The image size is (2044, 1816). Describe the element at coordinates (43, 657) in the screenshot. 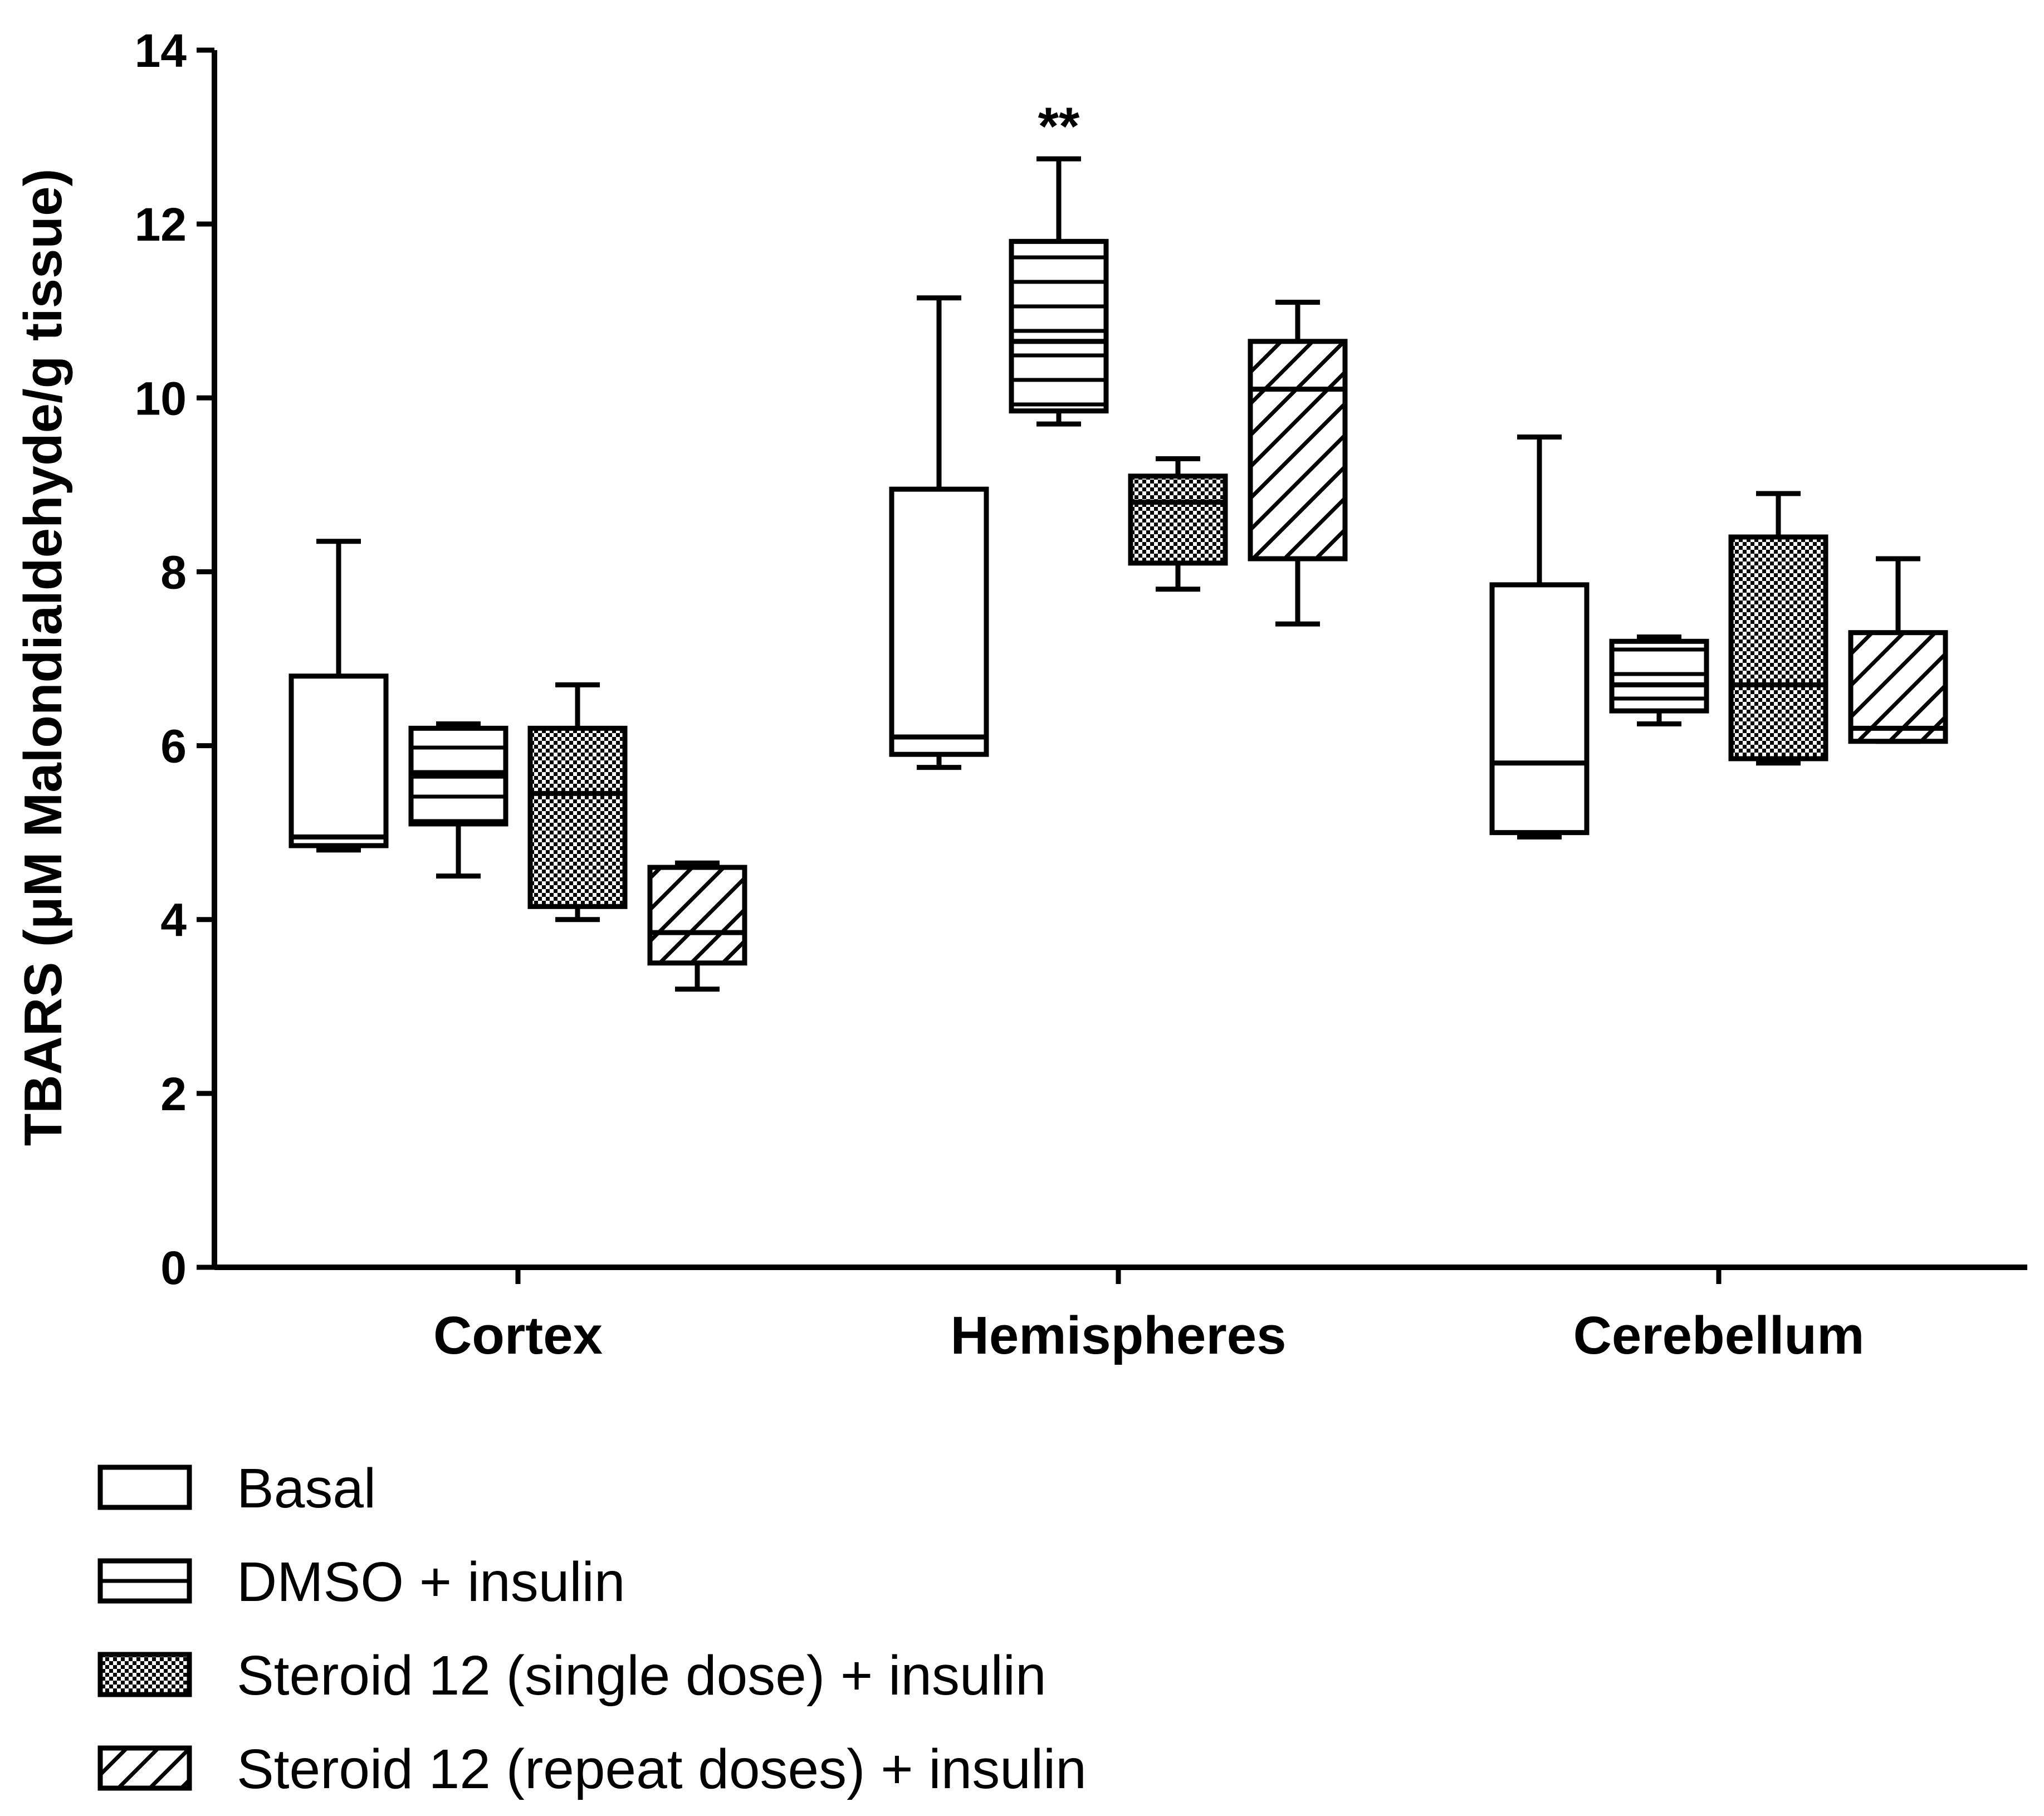

I see `y-axis-title: TBARS (μM Malondialdehyde/g tissue)` at that location.